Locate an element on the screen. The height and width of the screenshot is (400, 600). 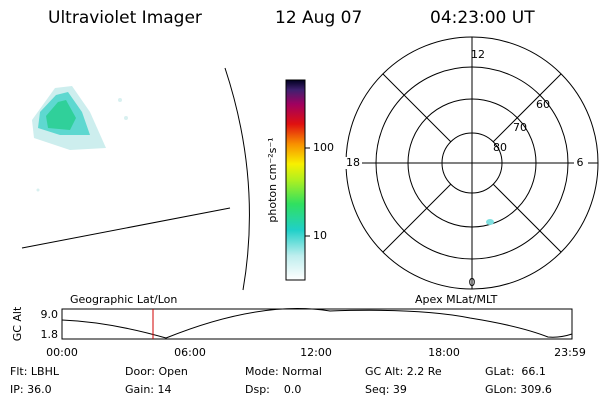
mlt-label: 0 is located at coordinates (472, 282).